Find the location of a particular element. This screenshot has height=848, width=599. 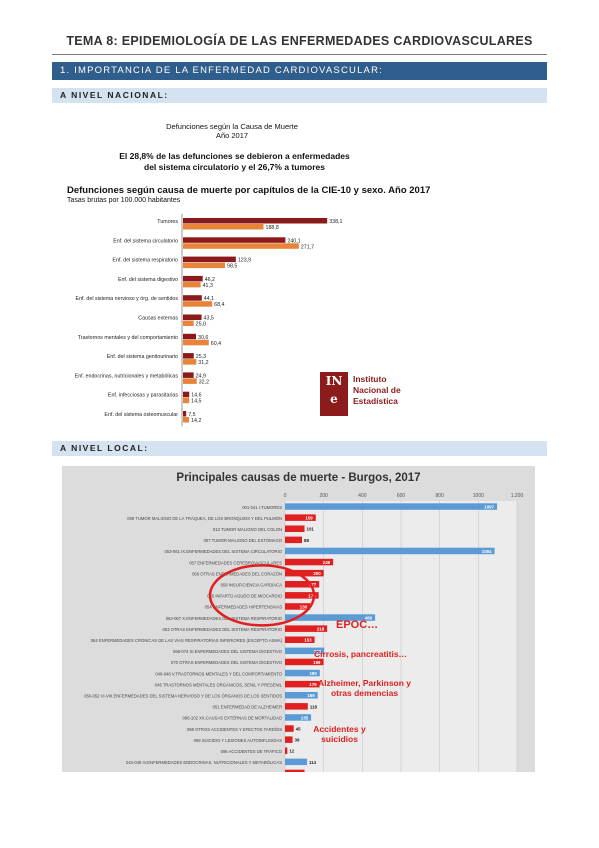

data-label: 12 is located at coordinates (291, 751).